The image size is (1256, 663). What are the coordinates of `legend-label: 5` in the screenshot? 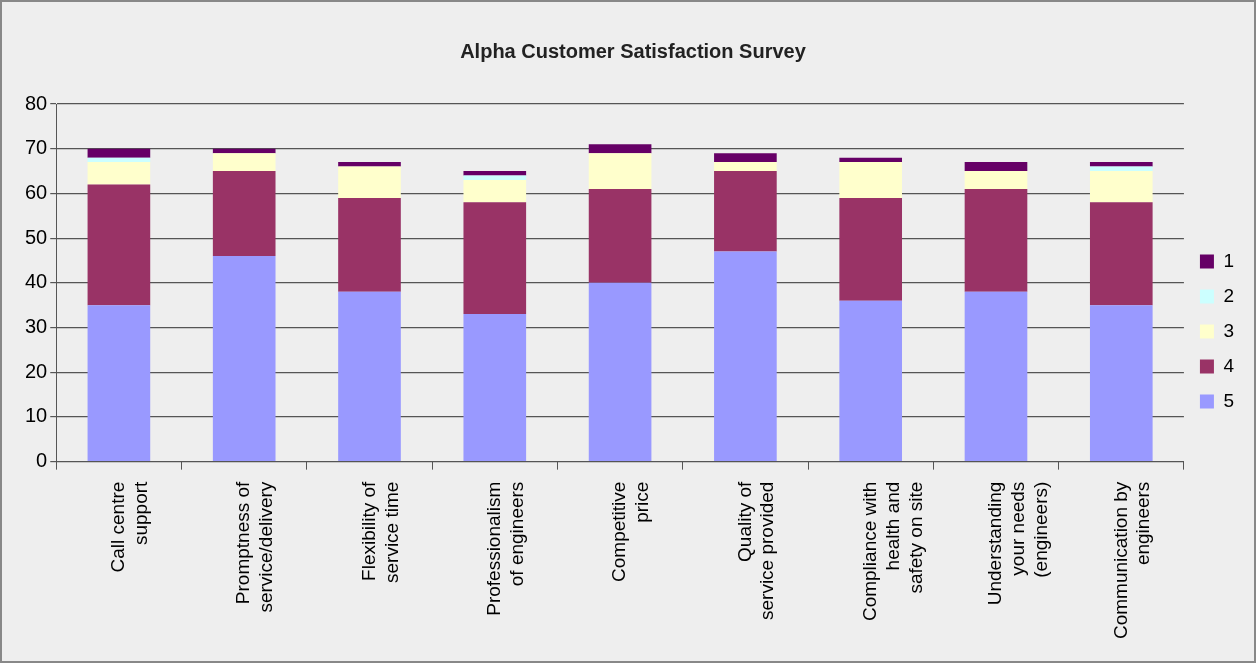 It's located at (1229, 400).